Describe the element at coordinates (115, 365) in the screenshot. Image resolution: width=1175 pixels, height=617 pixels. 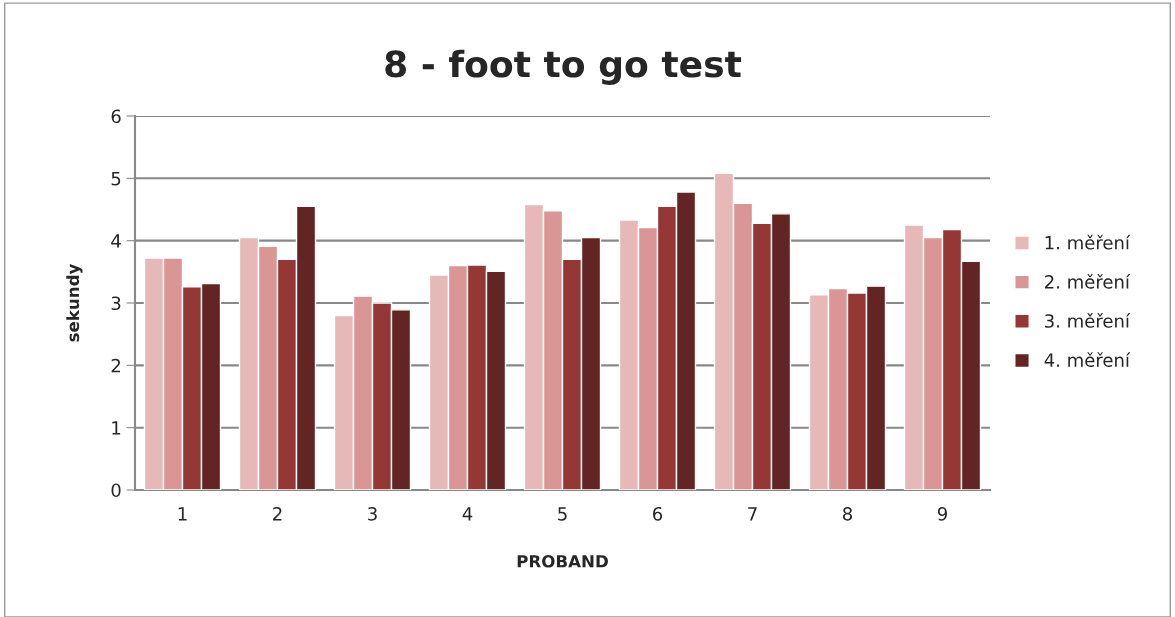
I see `y-tick-label: 2` at that location.